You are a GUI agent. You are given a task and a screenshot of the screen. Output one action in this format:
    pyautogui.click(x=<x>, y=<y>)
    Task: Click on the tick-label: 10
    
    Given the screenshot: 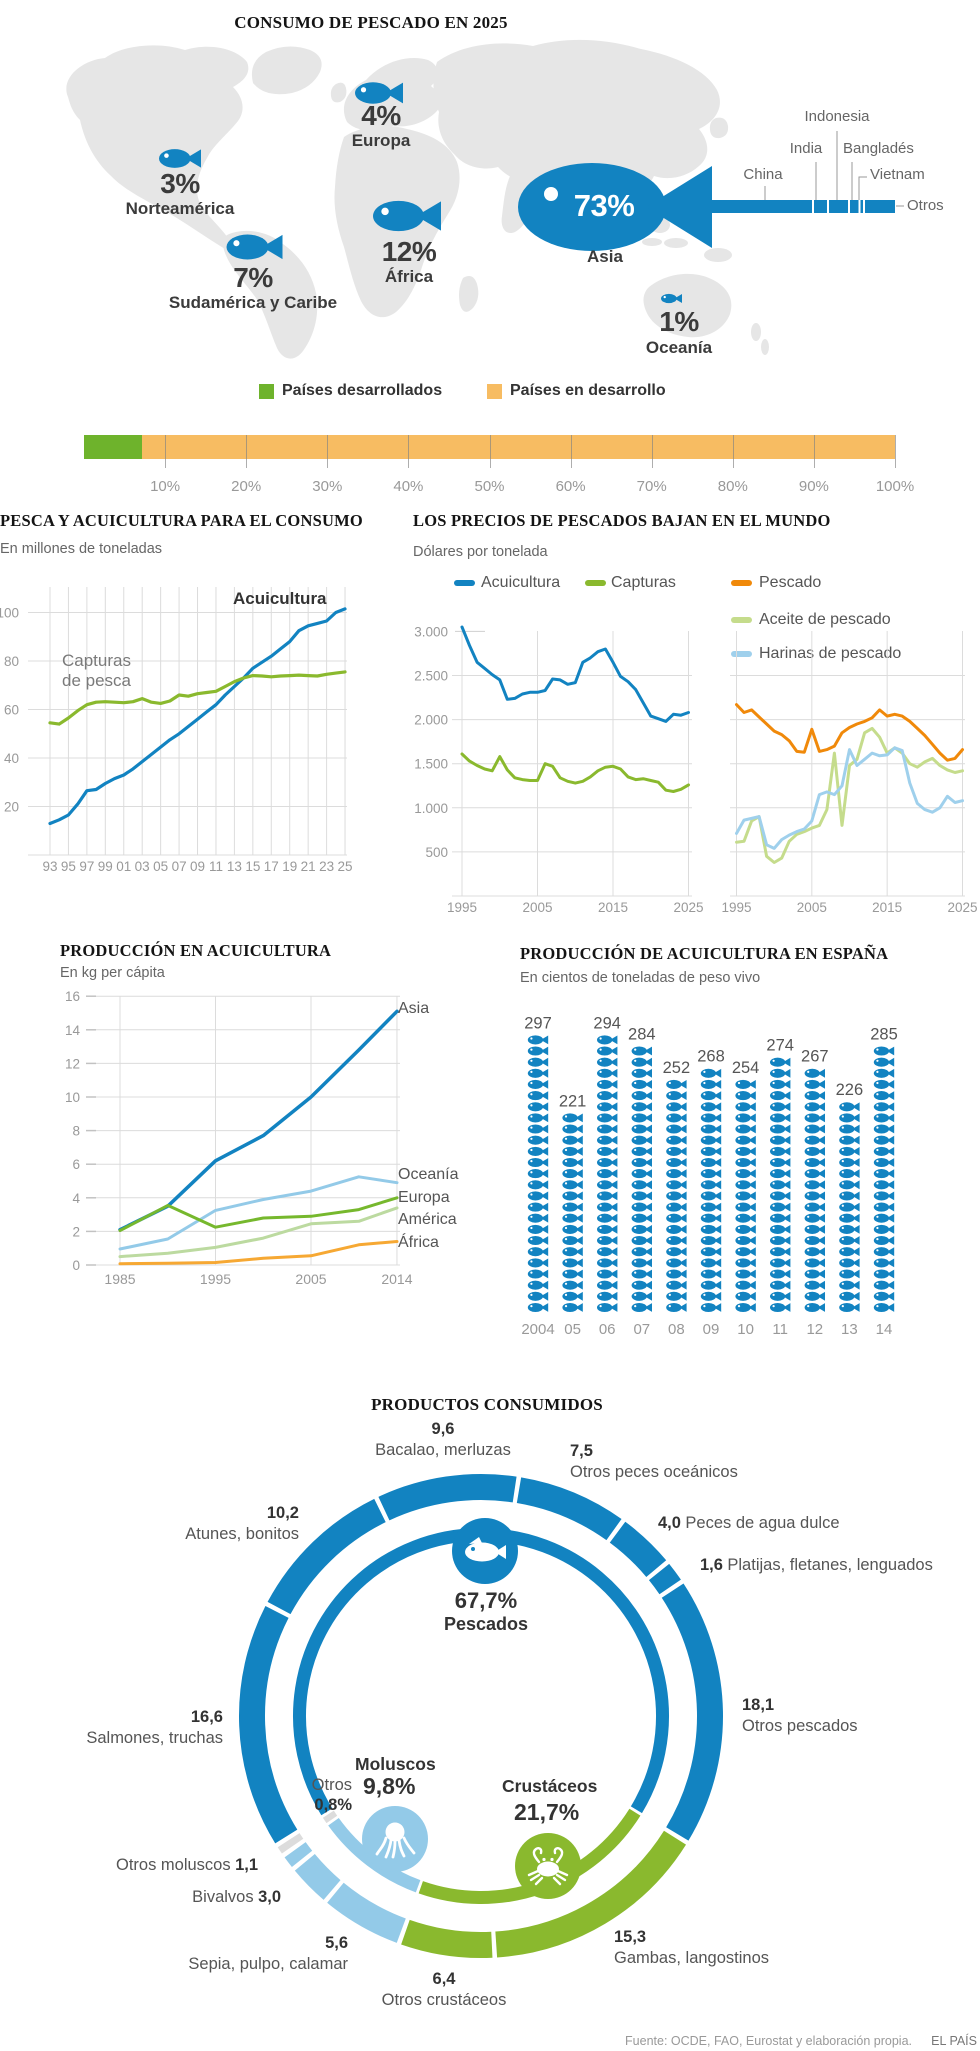 What is the action you would take?
    pyautogui.click(x=72, y=1097)
    